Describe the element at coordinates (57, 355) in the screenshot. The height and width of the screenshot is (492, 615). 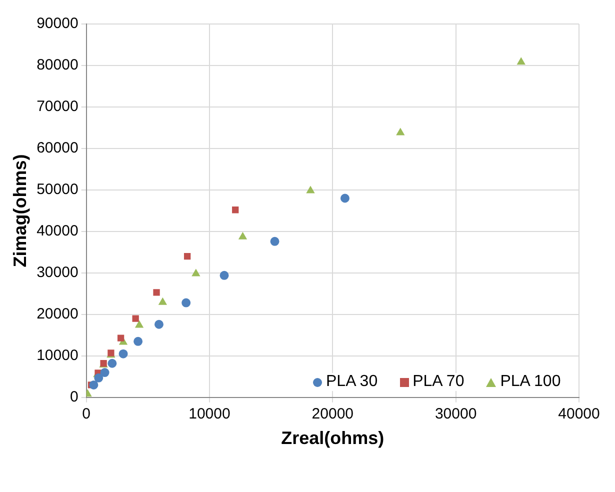
I see `y-tick-label: 10000` at that location.